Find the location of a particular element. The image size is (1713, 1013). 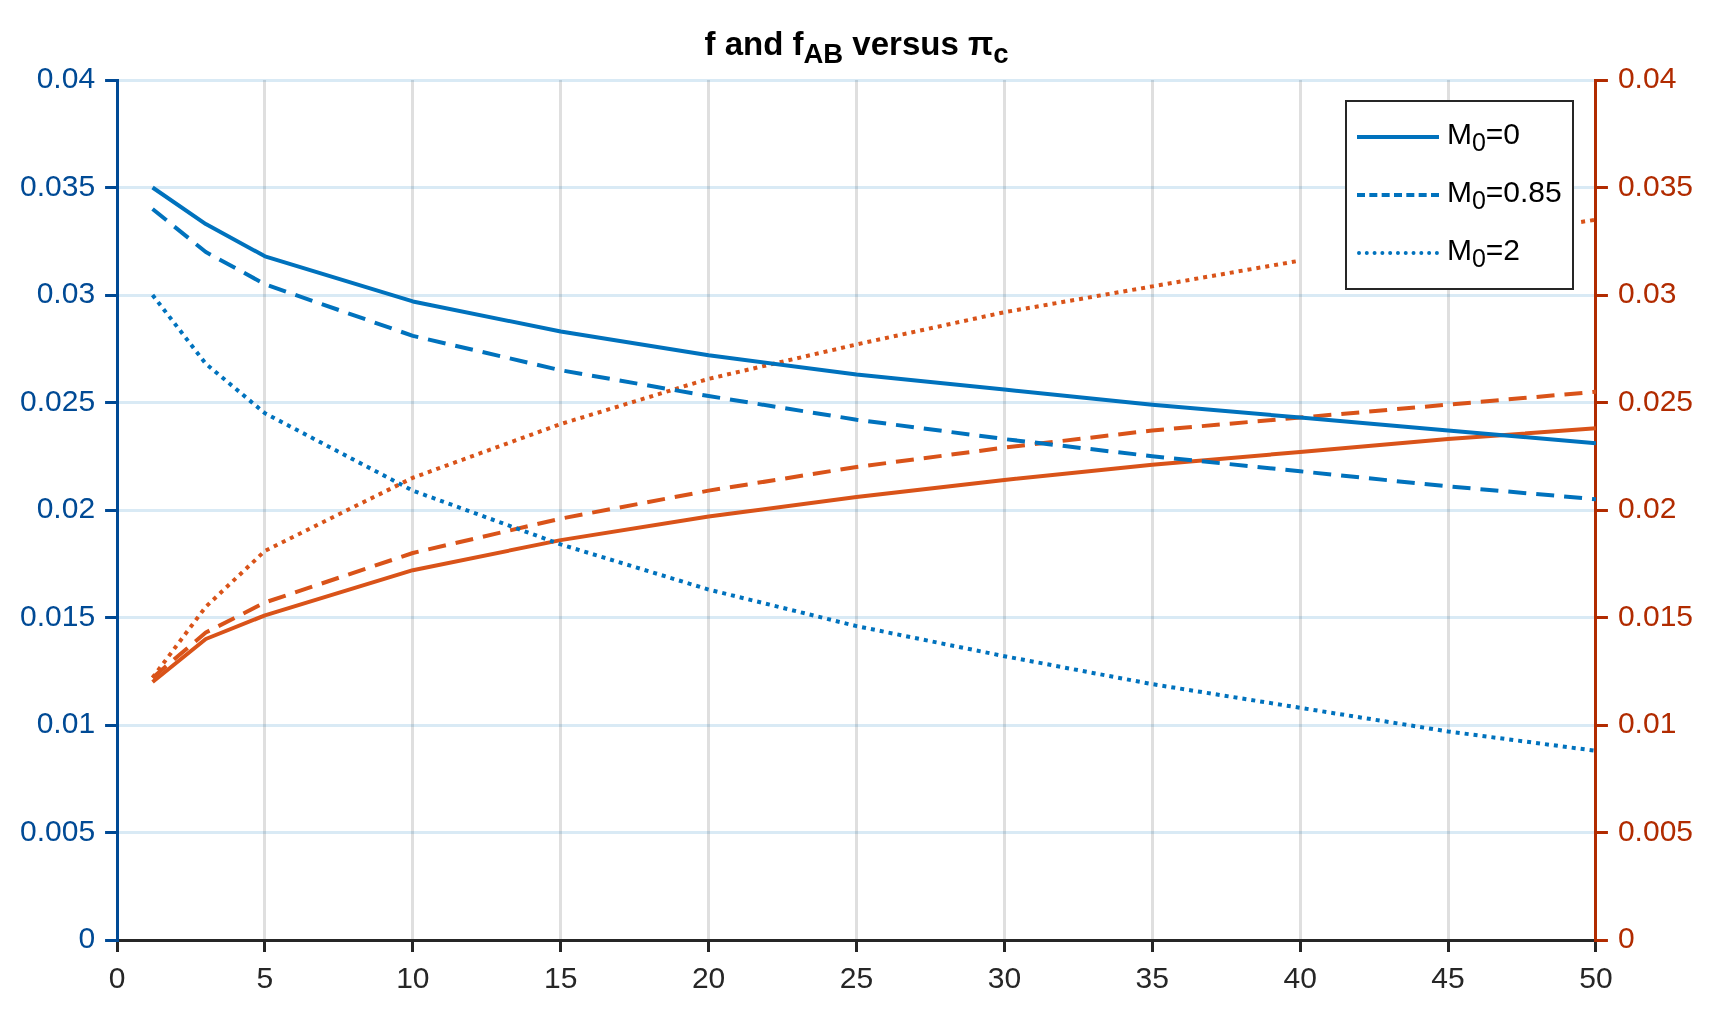

x-tick-label: 5 is located at coordinates (265, 978).